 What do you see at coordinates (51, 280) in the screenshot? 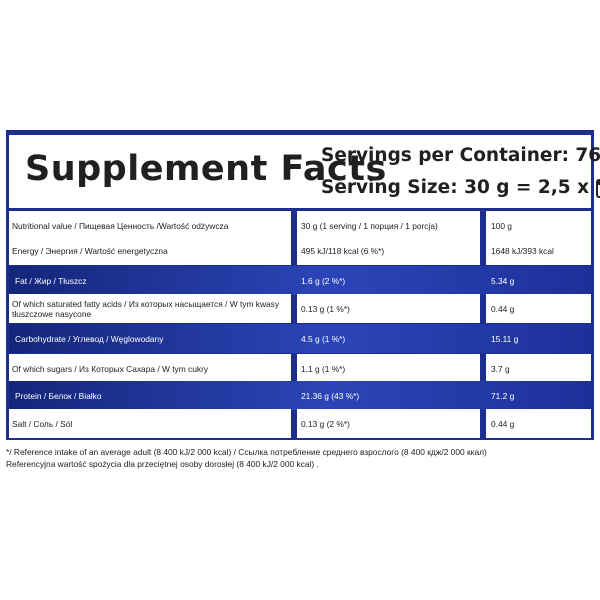
I see `row-label: Fat / Жир / Tłuszcz` at bounding box center [51, 280].